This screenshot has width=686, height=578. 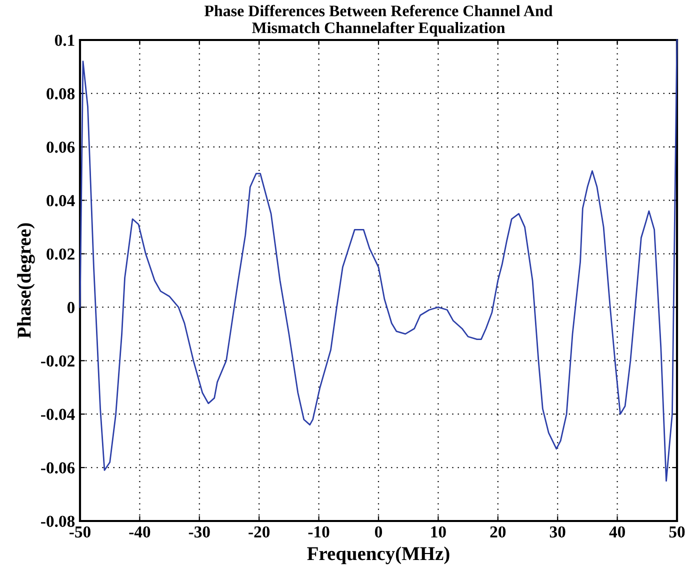 I want to click on x-tick-label: -50, so click(x=80, y=532).